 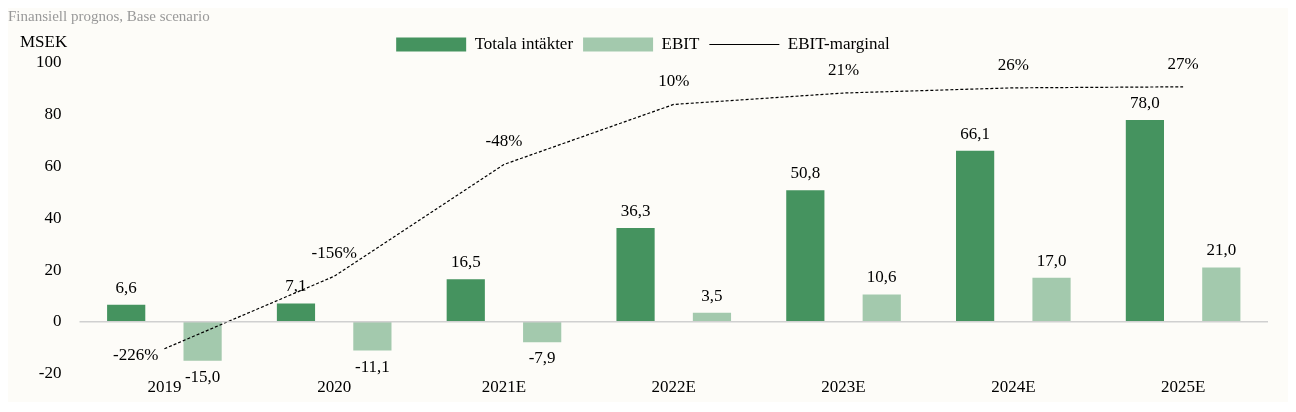 I want to click on x-tick-label: 2019, so click(x=164, y=387).